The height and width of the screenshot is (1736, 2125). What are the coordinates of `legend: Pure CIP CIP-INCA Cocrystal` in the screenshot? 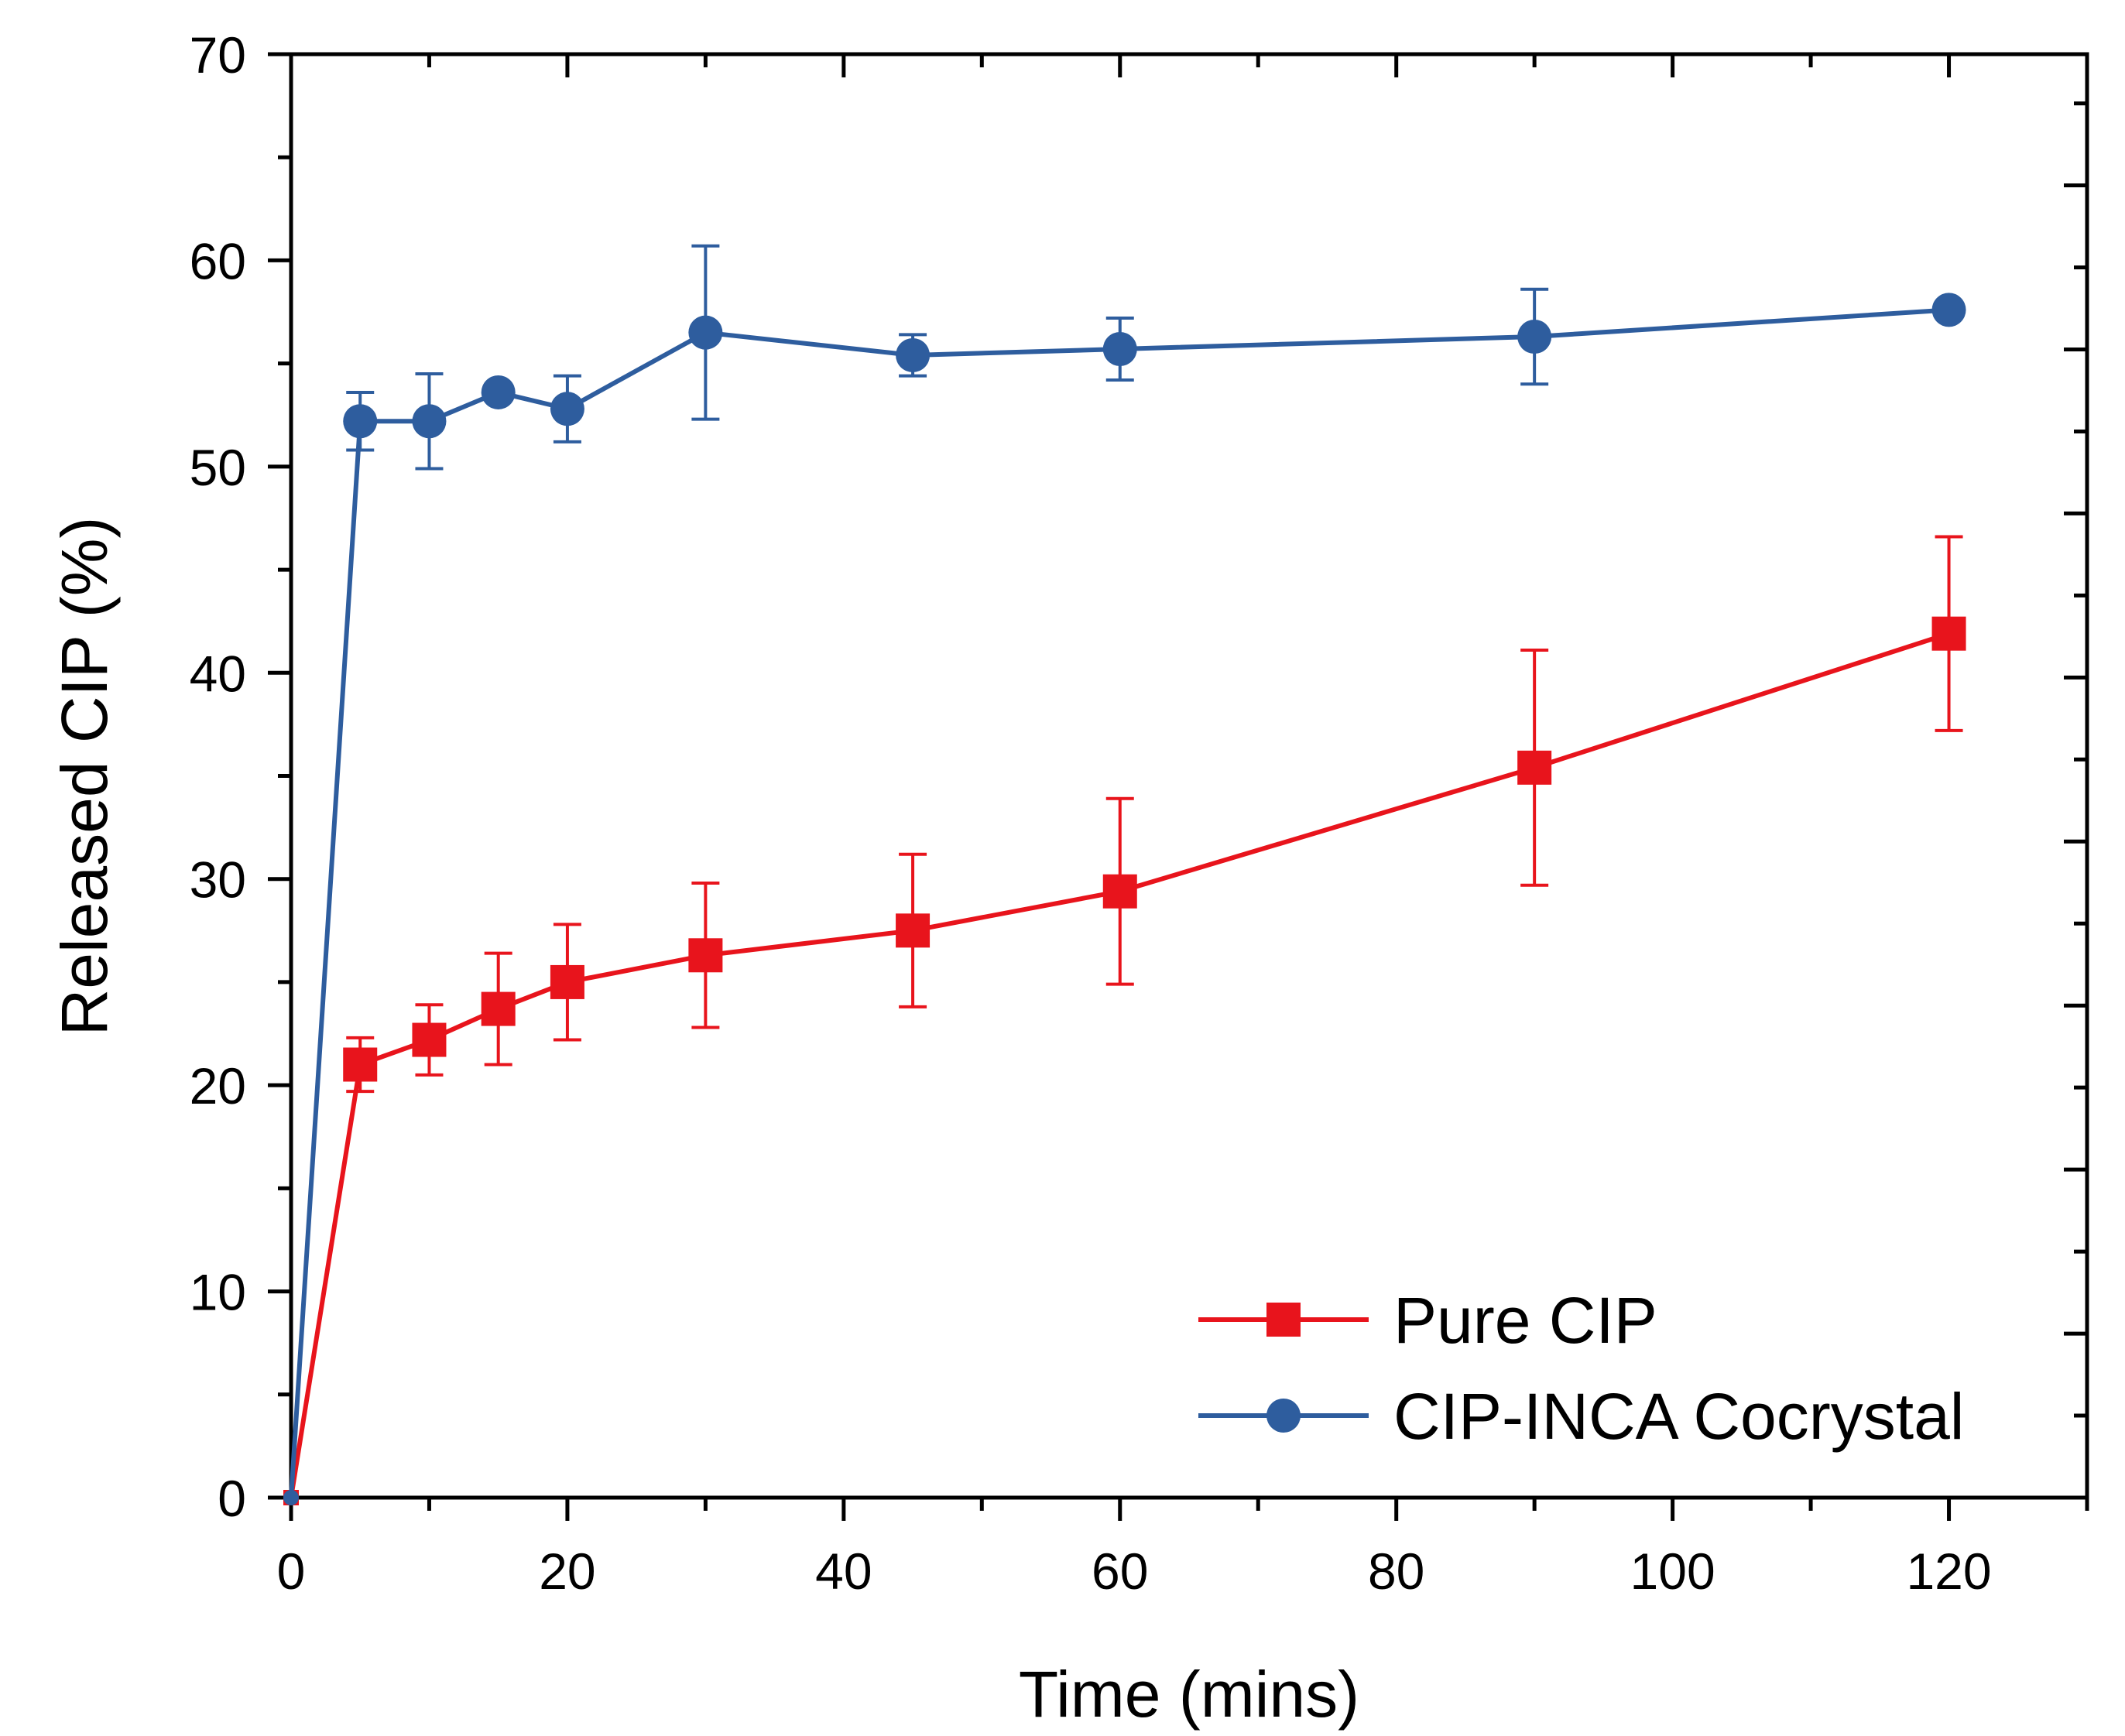 It's located at (1581, 1368).